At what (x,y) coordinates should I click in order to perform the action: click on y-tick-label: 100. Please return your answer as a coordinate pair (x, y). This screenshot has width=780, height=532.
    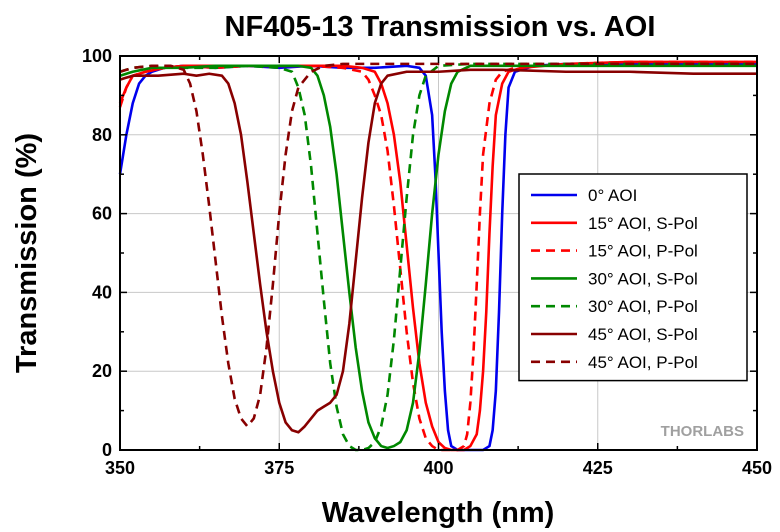
    Looking at the image, I should click on (97, 56).